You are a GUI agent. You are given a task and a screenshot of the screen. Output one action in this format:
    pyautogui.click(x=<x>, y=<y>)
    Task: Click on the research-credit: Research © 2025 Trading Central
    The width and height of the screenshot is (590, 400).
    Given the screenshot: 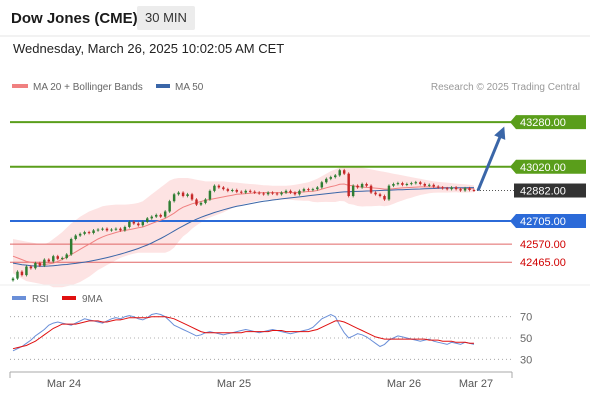 What is the action you would take?
    pyautogui.click(x=505, y=87)
    